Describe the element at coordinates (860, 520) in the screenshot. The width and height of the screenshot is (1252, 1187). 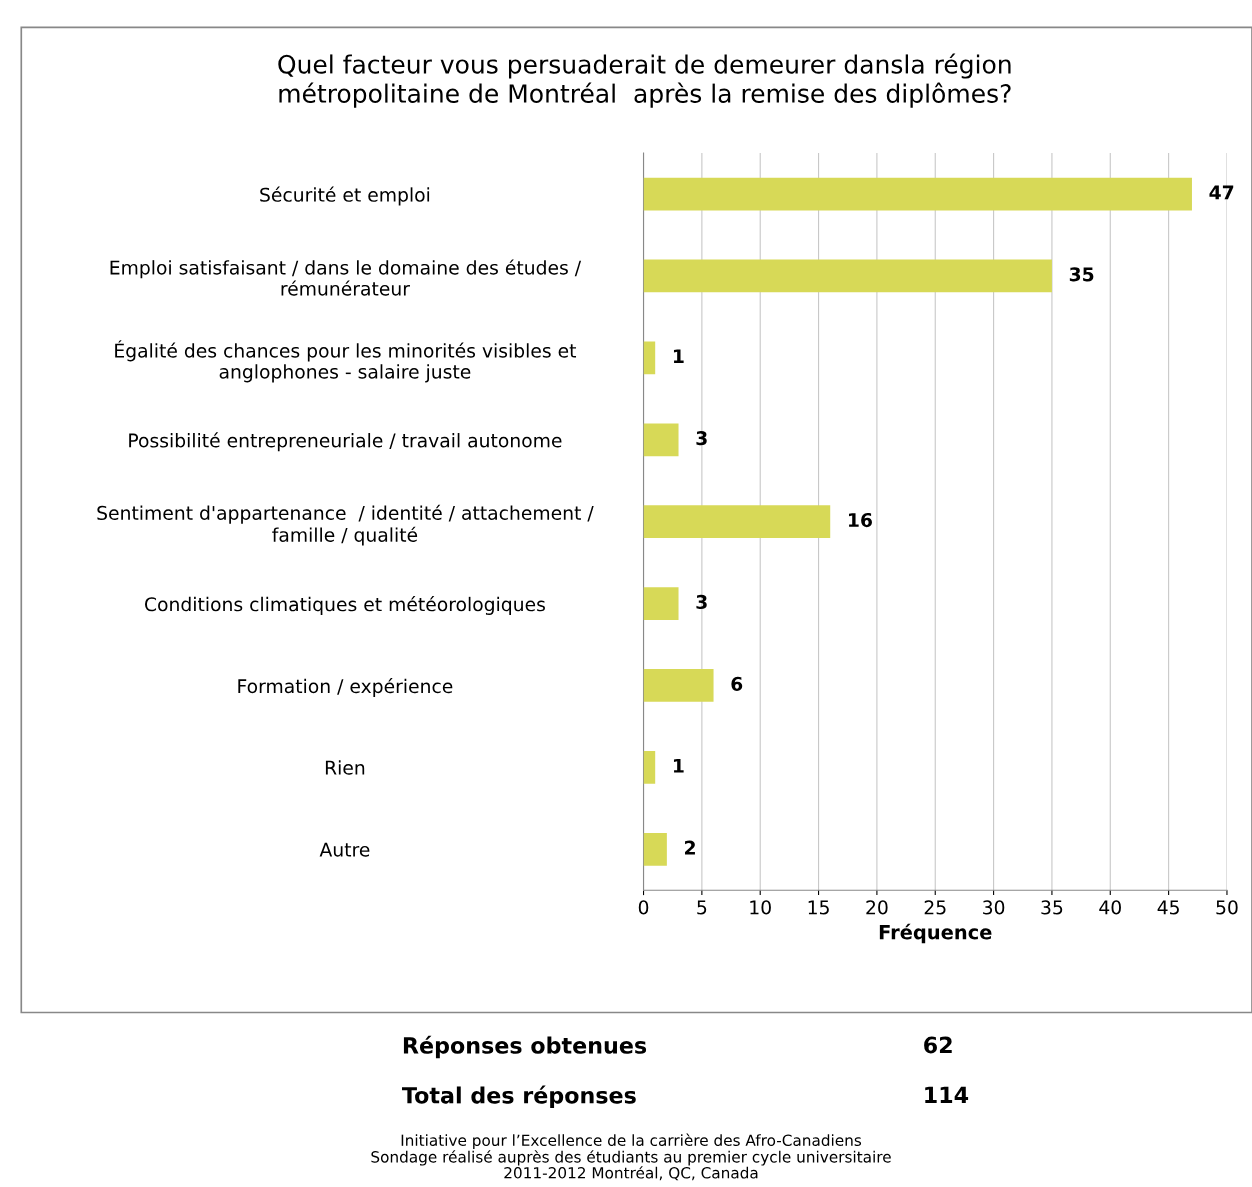
I see `data-label: 16` at that location.